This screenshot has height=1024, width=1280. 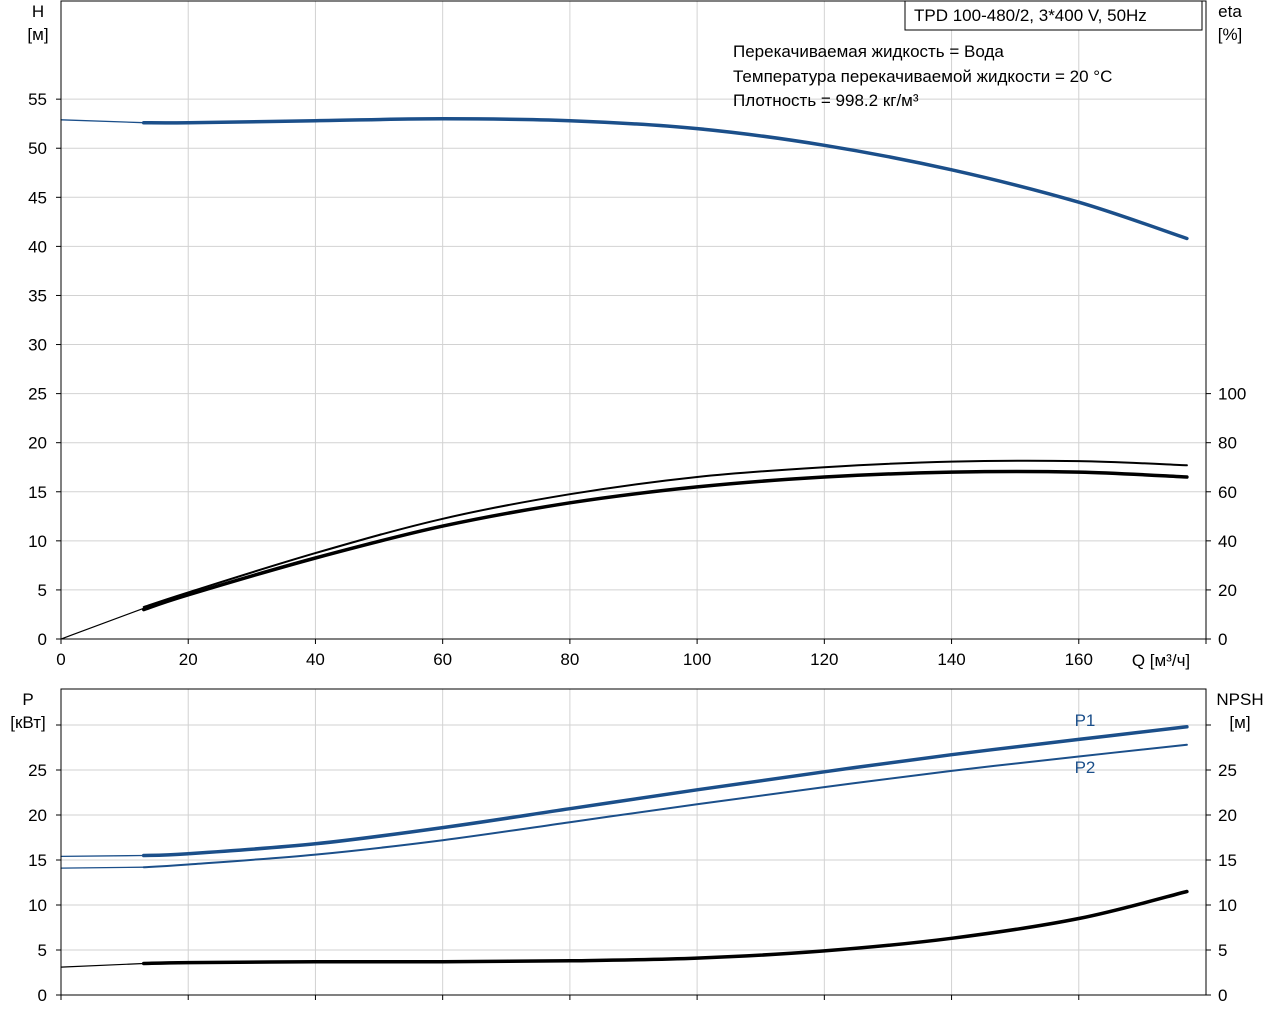 I want to click on x-tick-label: 100, so click(x=697, y=659).